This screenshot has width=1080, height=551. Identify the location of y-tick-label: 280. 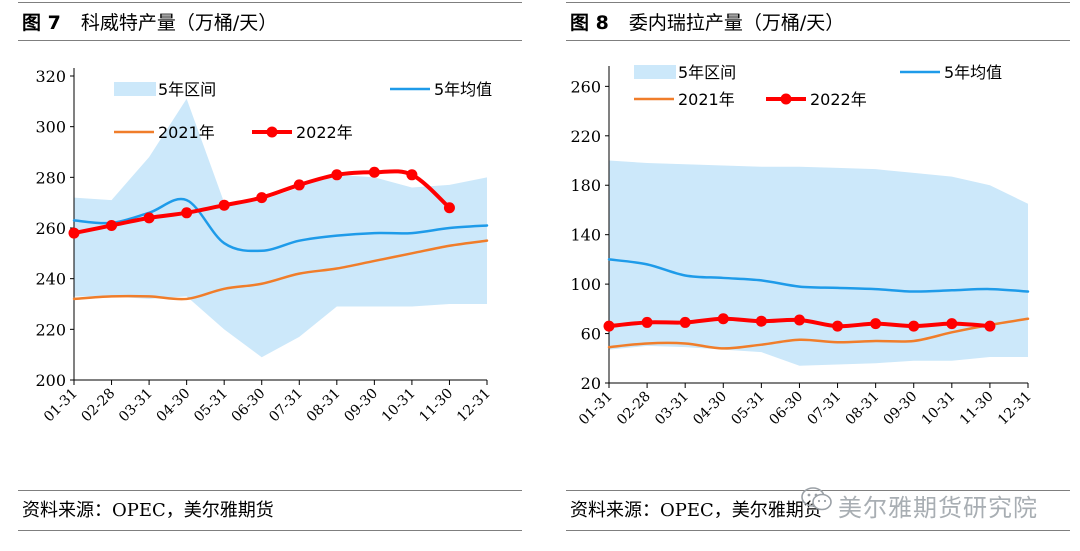
(50, 177).